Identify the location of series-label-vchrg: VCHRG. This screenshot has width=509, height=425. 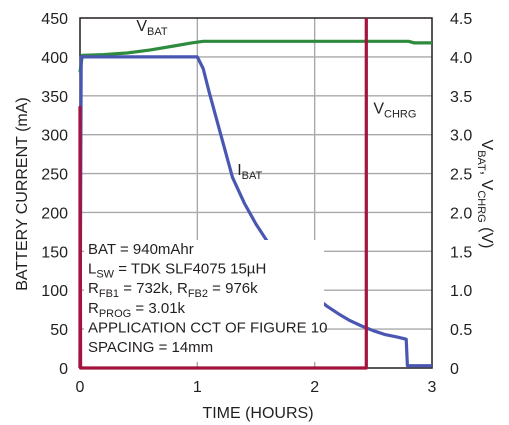
(394, 111).